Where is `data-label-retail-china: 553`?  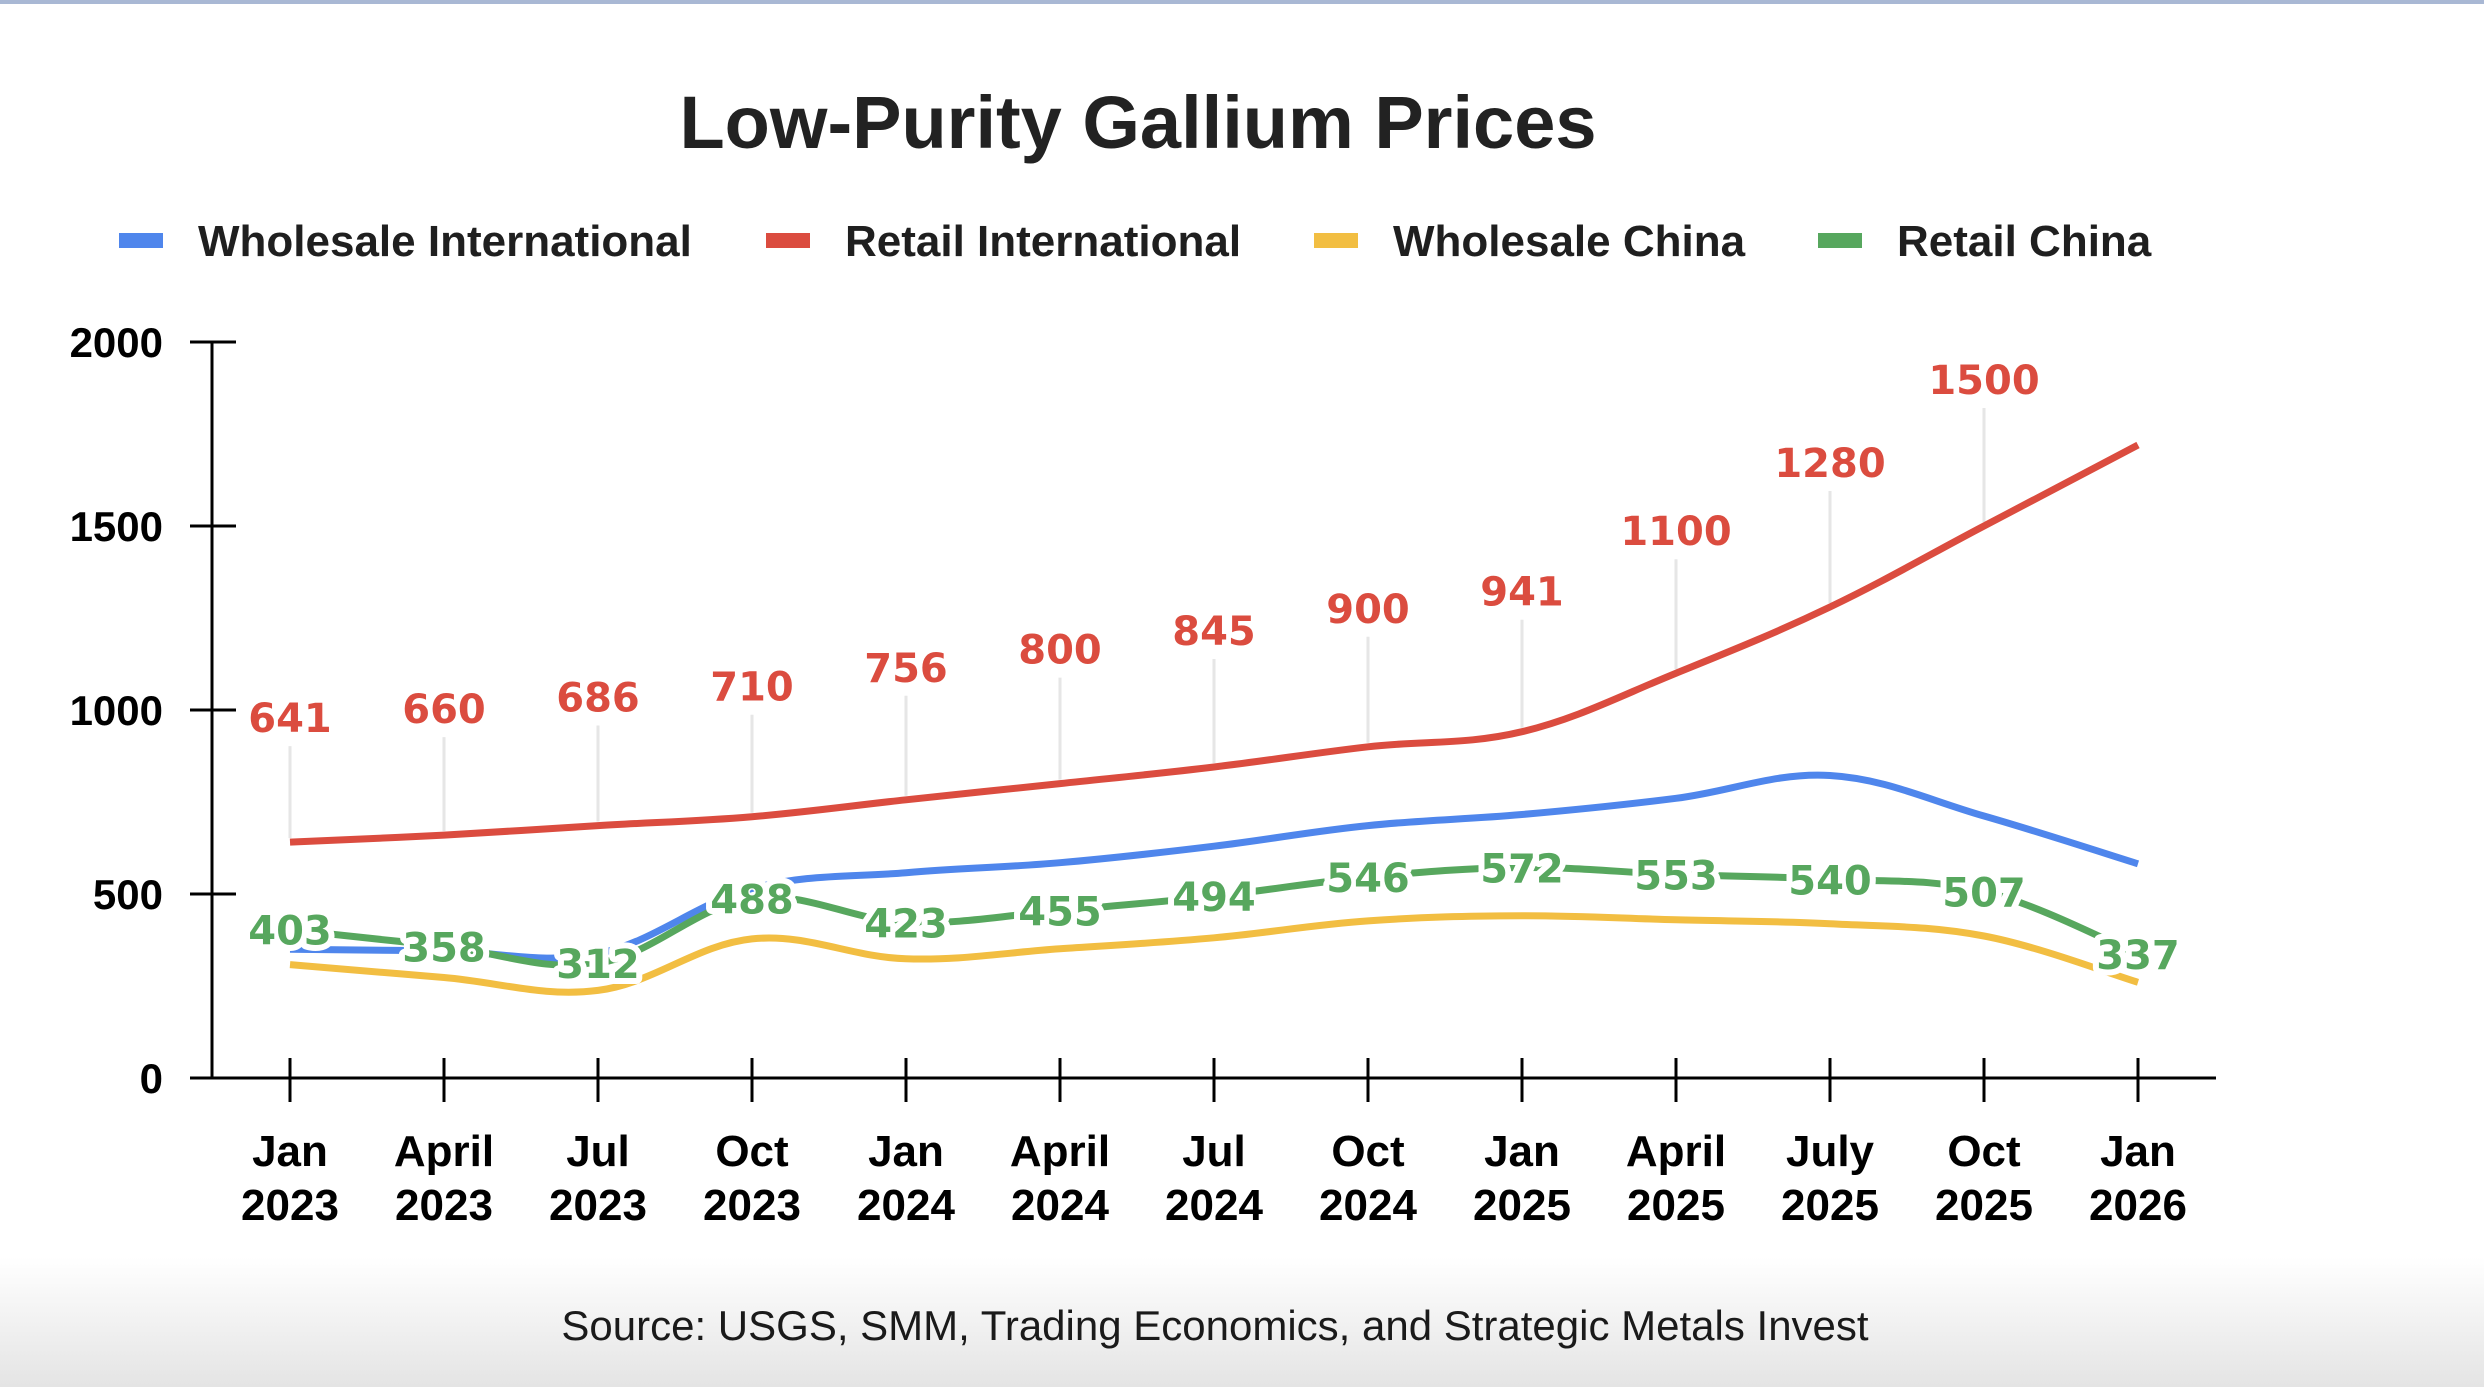
data-label-retail-china: 553 is located at coordinates (1676, 876).